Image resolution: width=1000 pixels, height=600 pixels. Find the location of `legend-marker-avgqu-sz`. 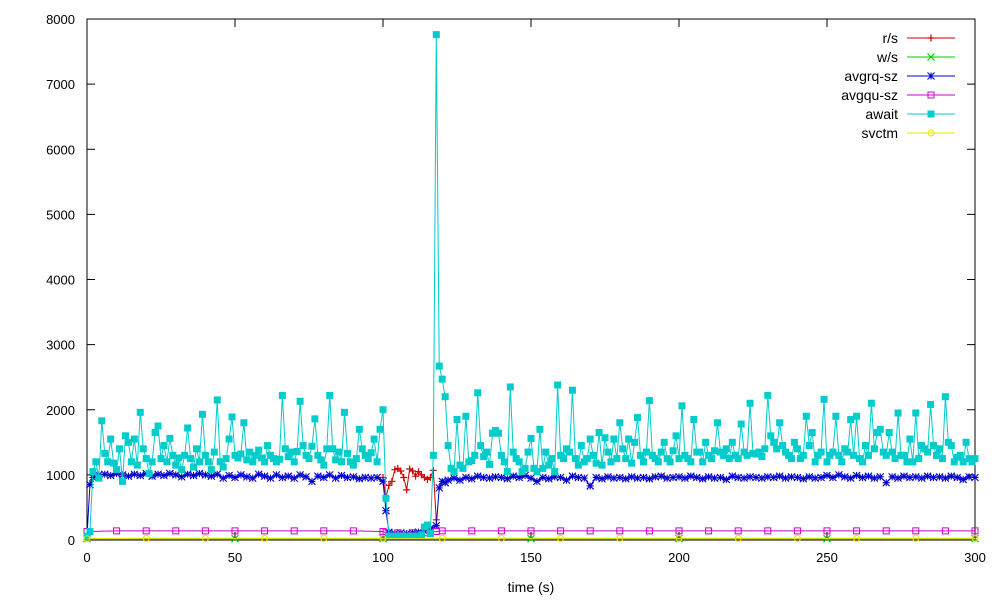

legend-marker-avgqu-sz is located at coordinates (931, 95).